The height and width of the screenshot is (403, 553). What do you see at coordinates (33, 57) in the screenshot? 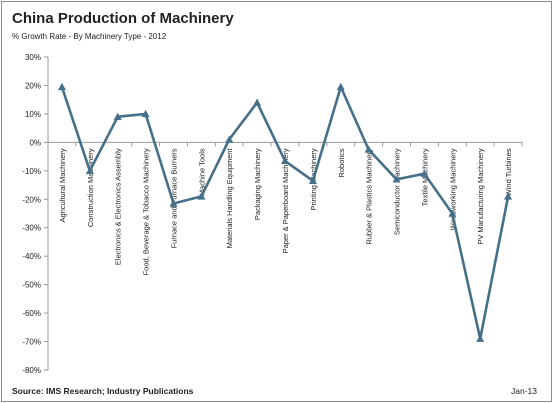
I see `y-tick-label: 30%` at bounding box center [33, 57].